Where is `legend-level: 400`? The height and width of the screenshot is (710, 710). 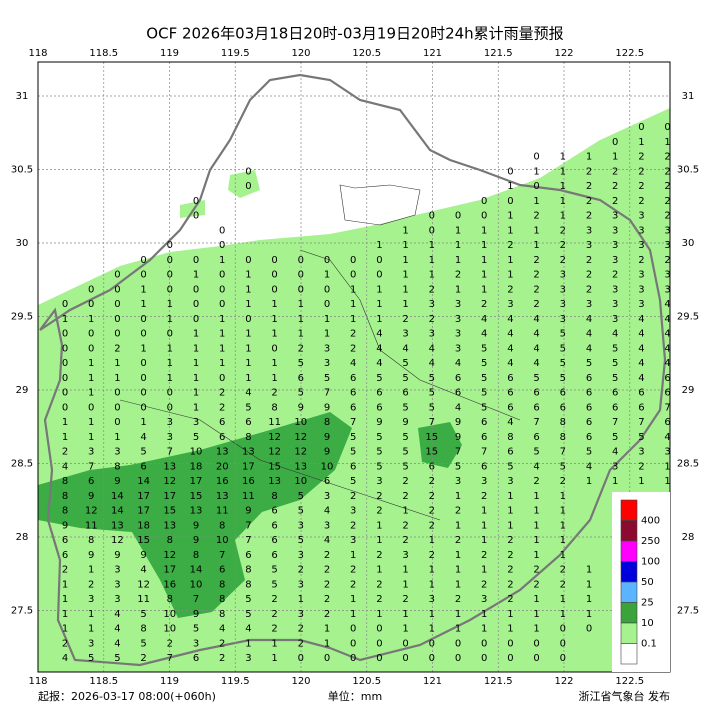 legend-level: 400 is located at coordinates (650, 521).